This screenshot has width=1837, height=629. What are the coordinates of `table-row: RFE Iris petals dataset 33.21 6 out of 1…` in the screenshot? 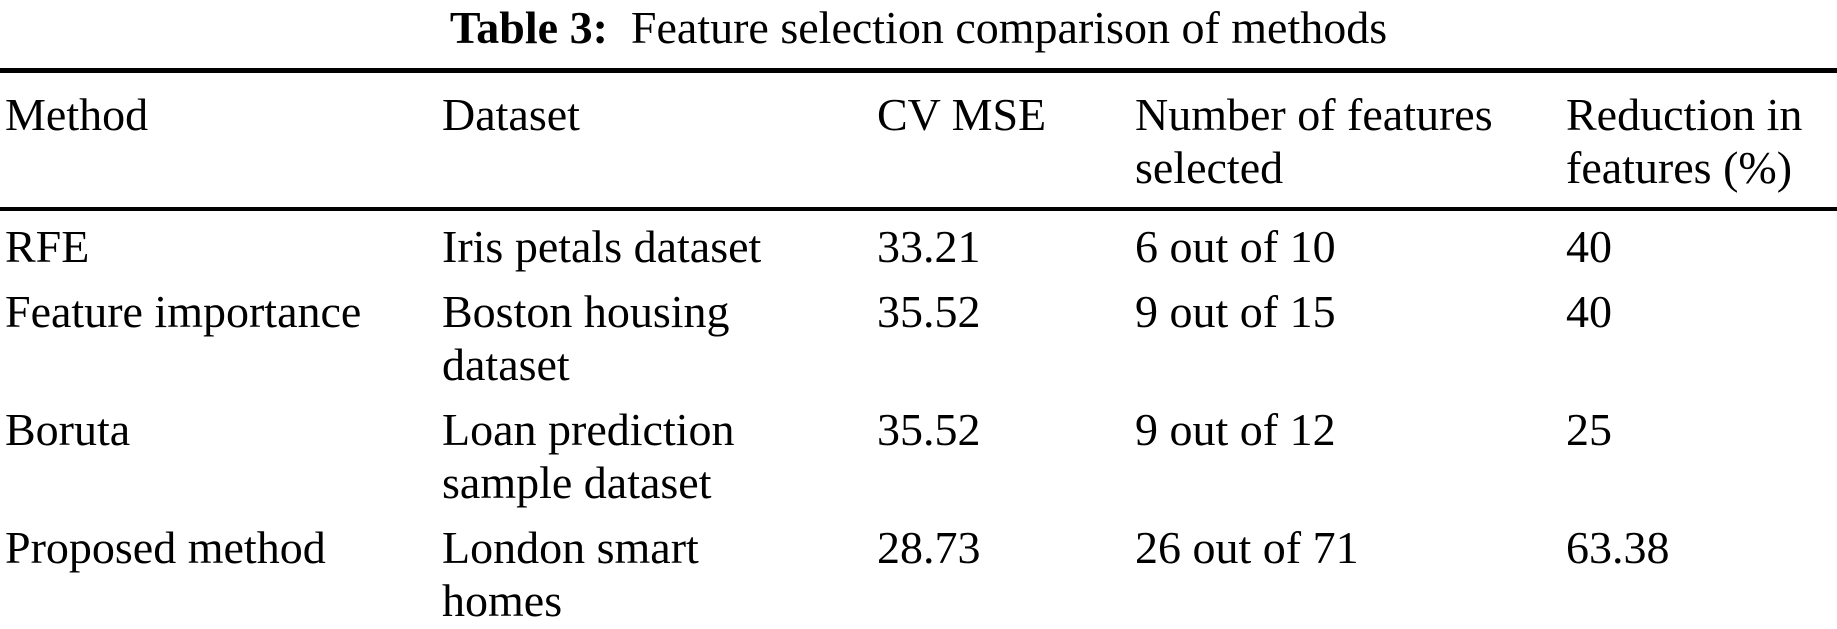 It's located at (918, 244).